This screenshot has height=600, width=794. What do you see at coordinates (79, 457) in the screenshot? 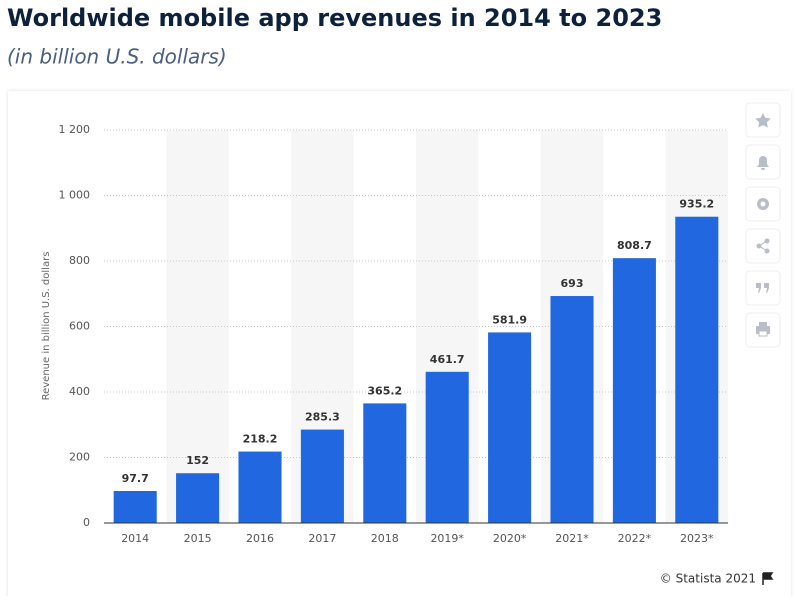
I see `y-tick-label: 200` at bounding box center [79, 457].